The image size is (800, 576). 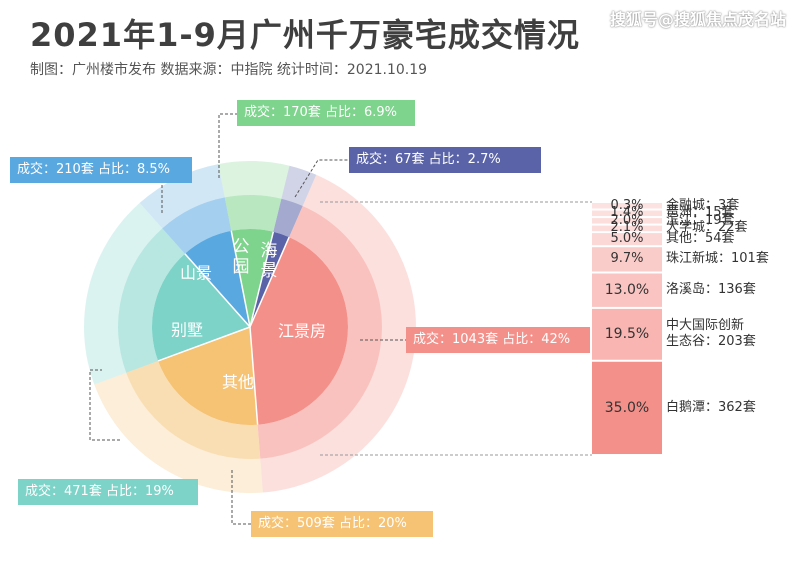 I want to click on breakdown-label-金融城: 金融城：3套, so click(x=703, y=205).